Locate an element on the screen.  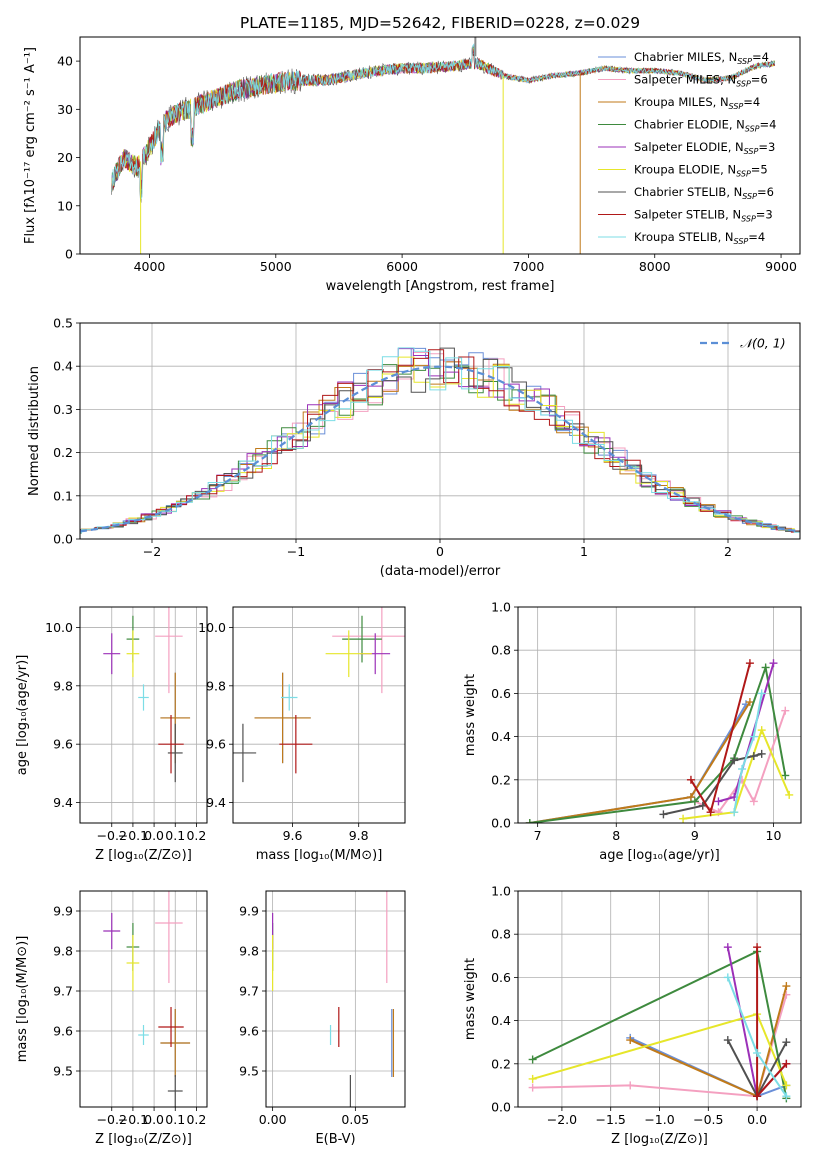
x-axis-label: (data-model)/error is located at coordinates (440, 571).